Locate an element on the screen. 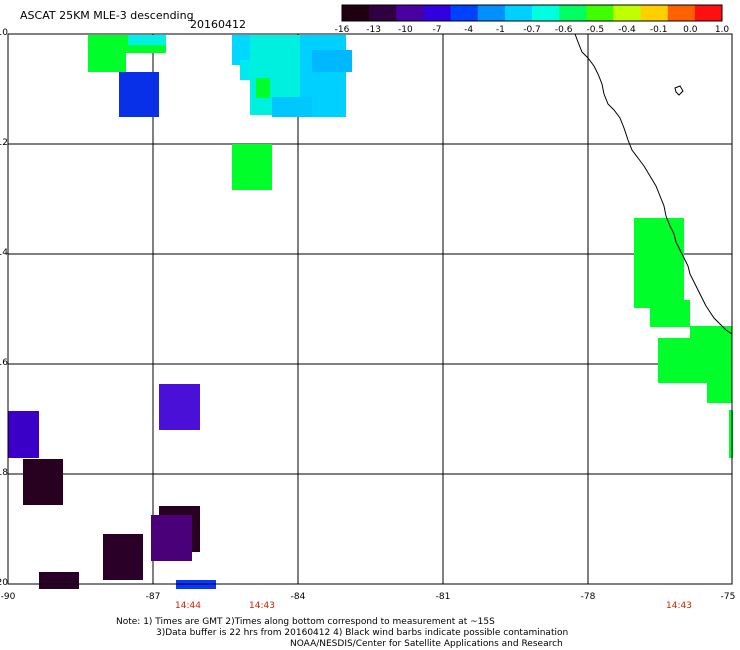 The height and width of the screenshot is (650, 740). lon-label: -87 is located at coordinates (153, 597).